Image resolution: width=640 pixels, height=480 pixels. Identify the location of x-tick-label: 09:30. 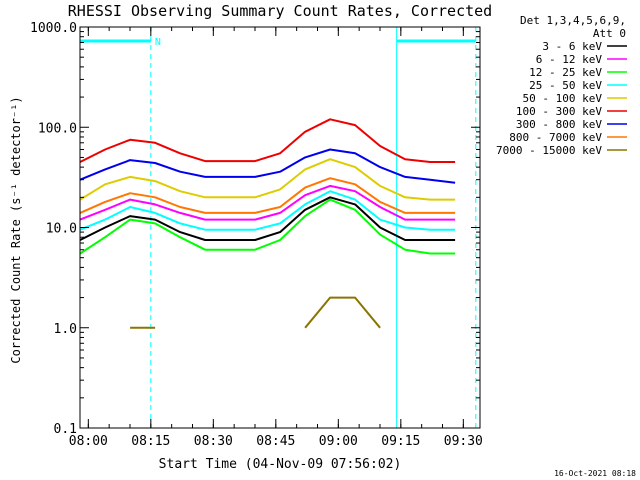
(463, 441).